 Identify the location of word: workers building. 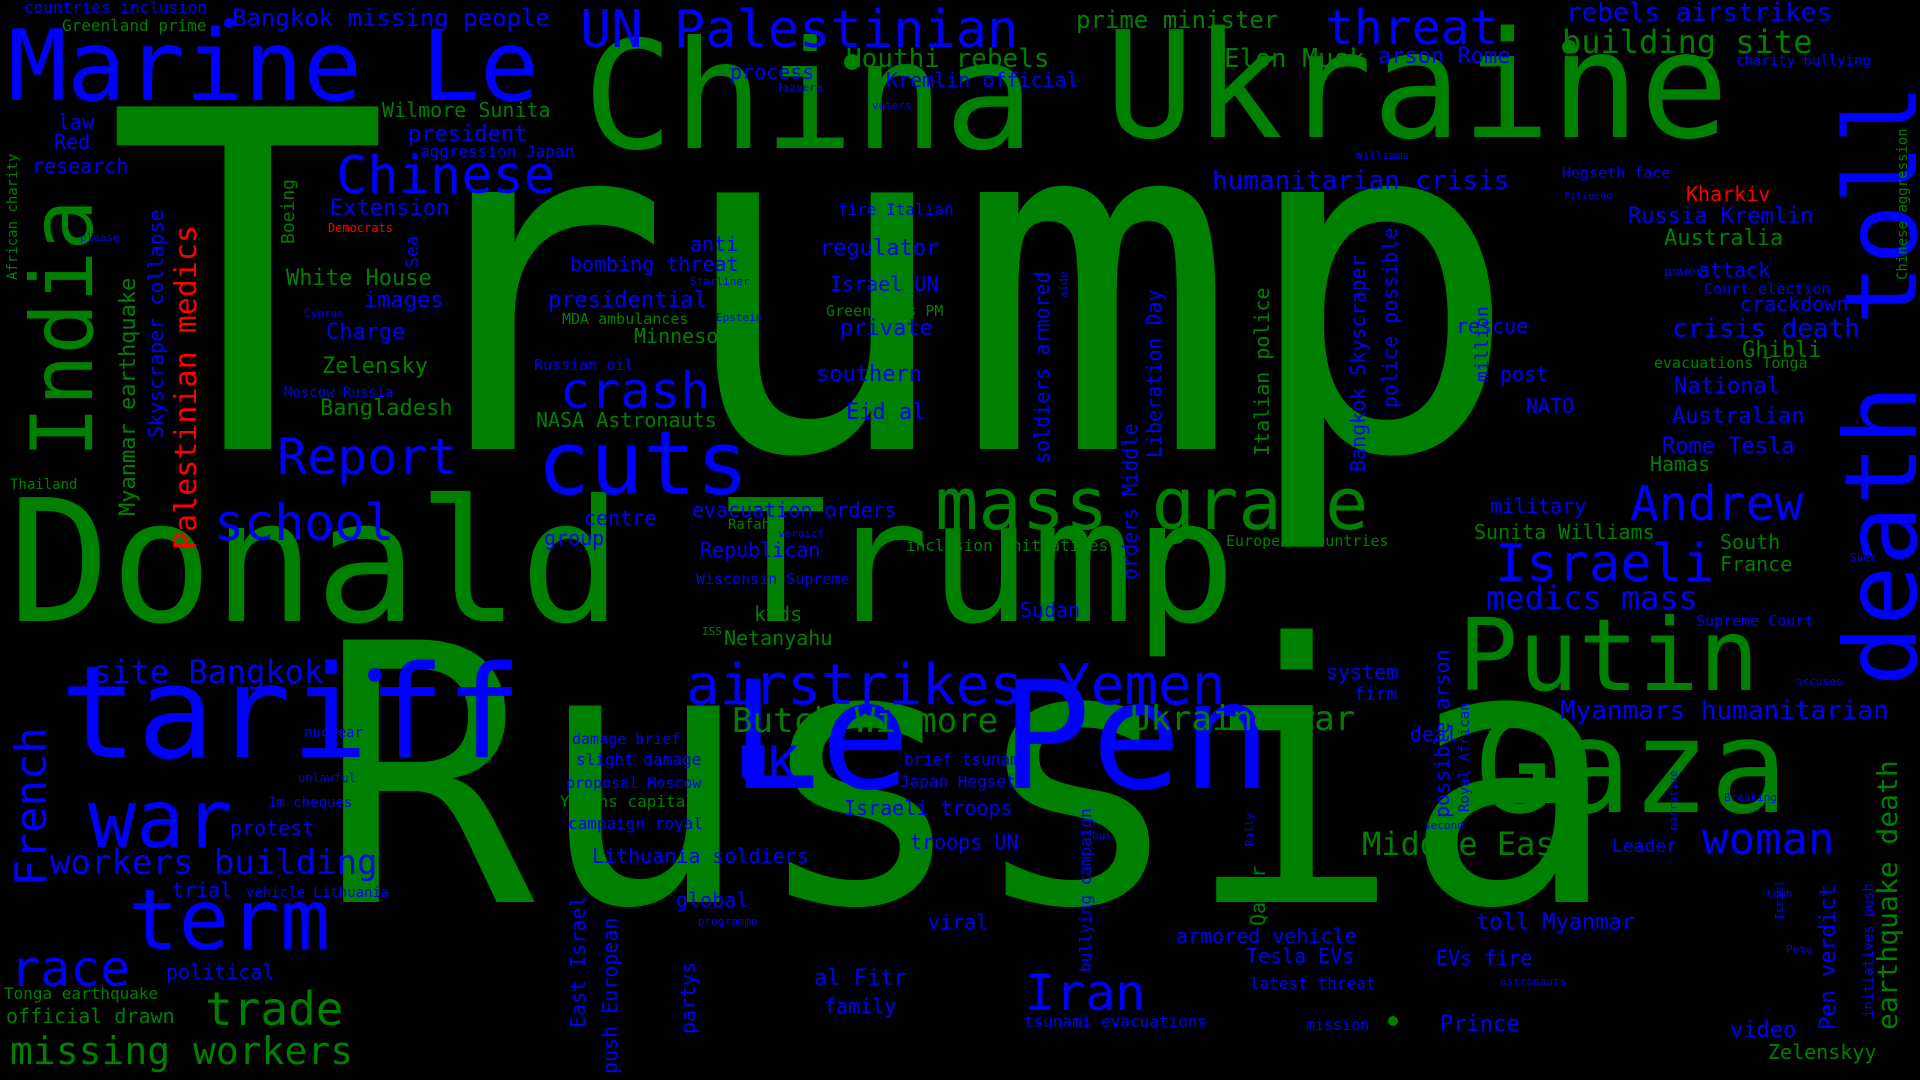
(214, 863).